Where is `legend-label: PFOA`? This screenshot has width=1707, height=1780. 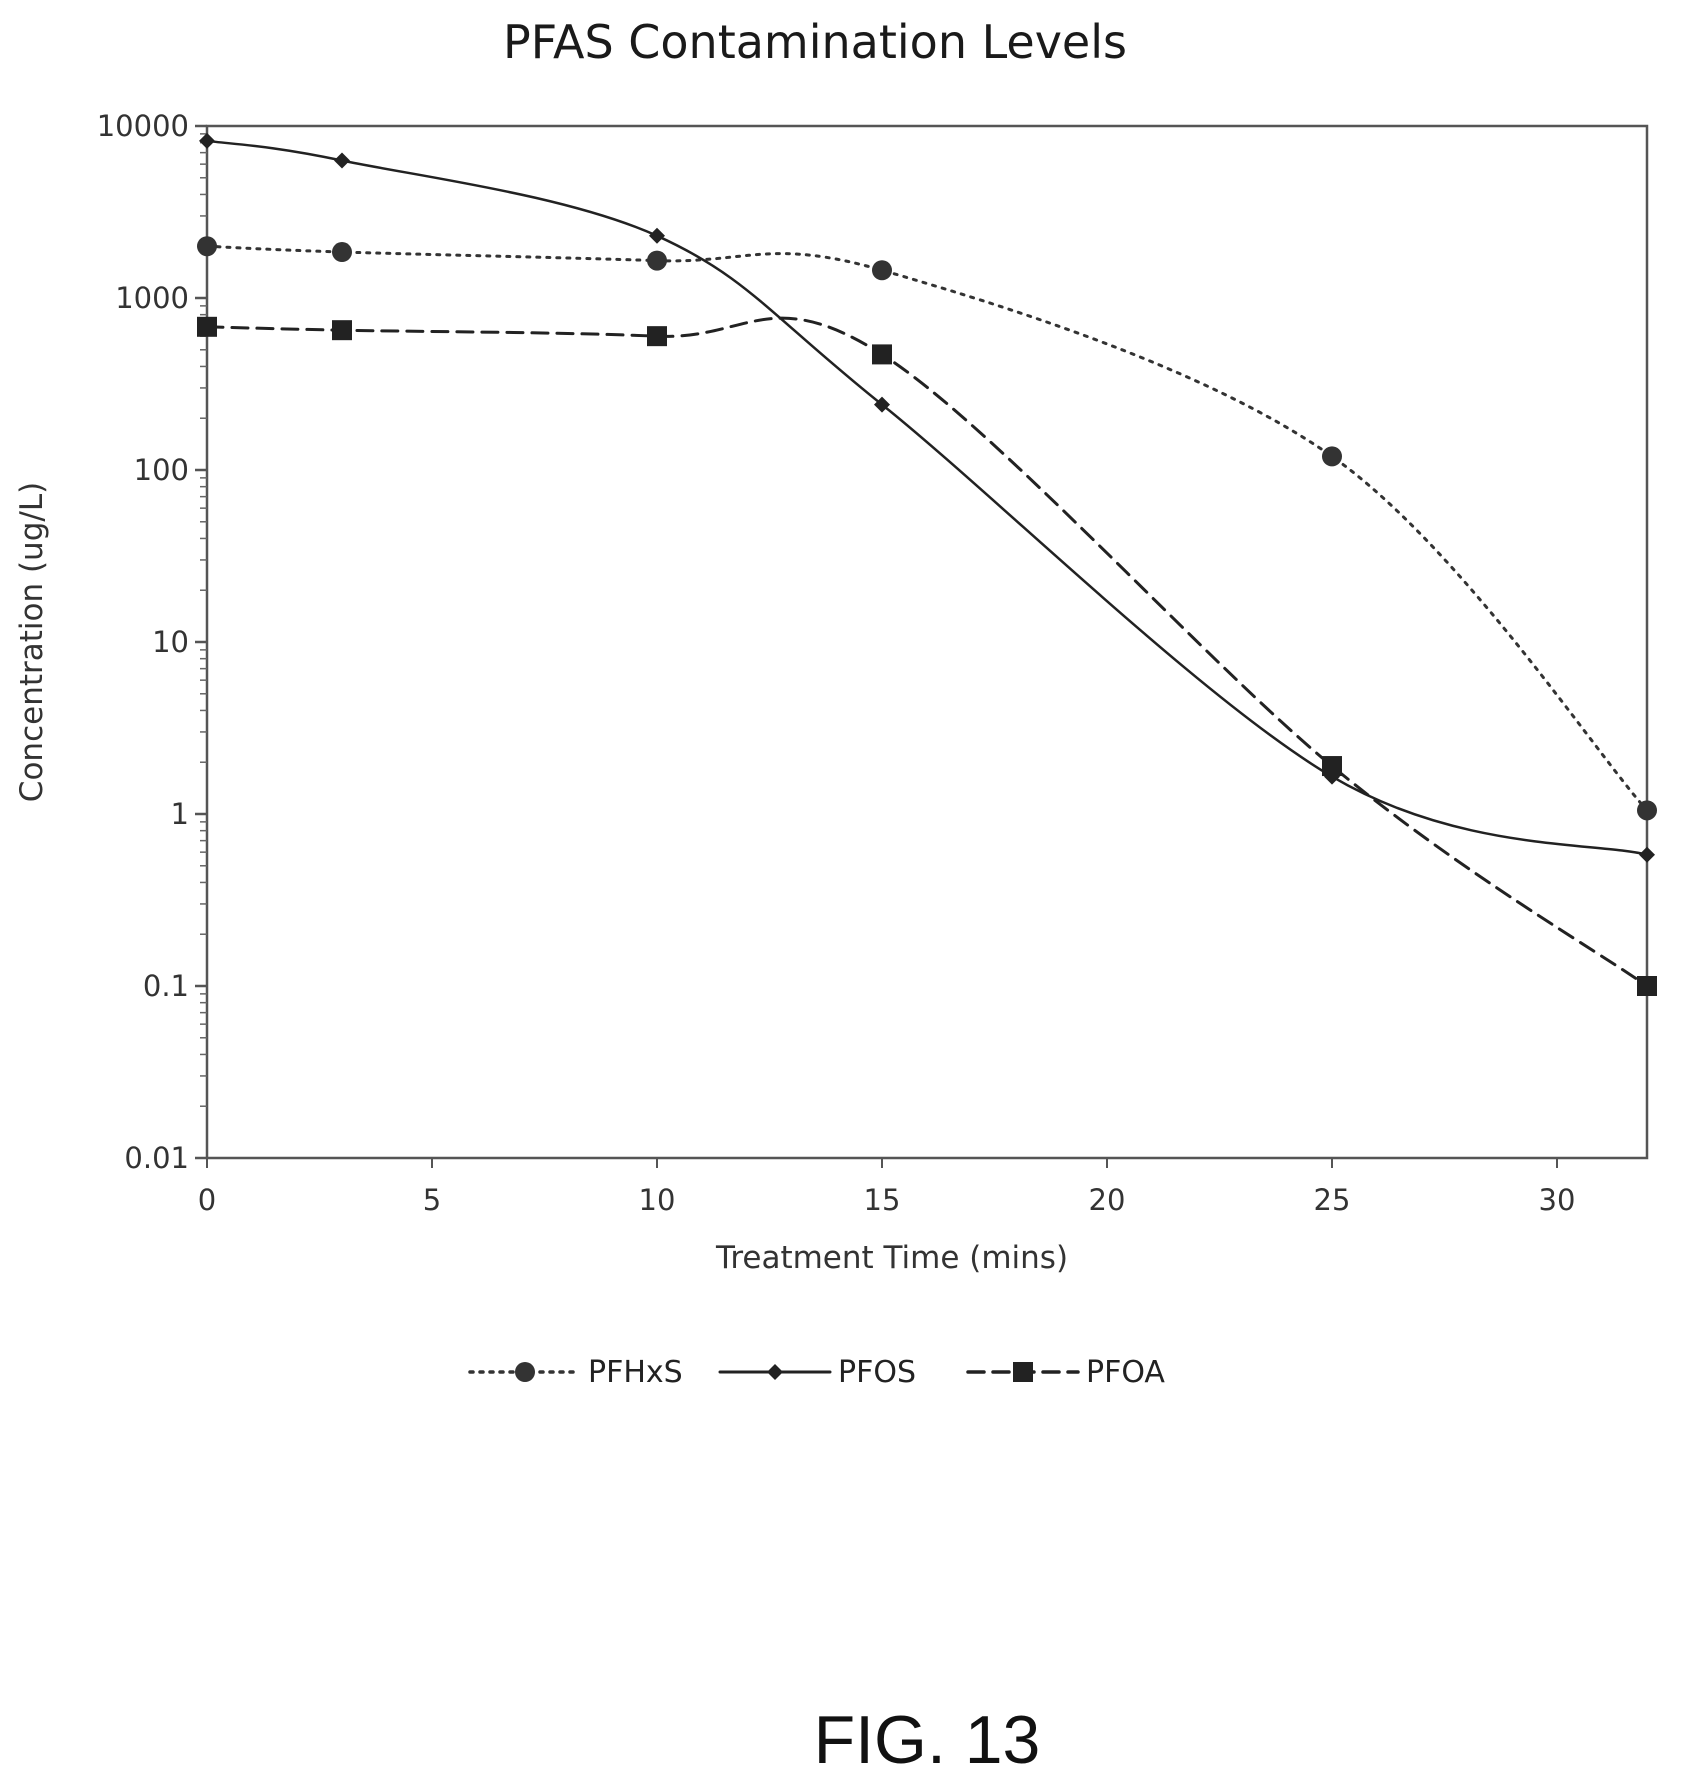
legend-label: PFOA is located at coordinates (1125, 1372).